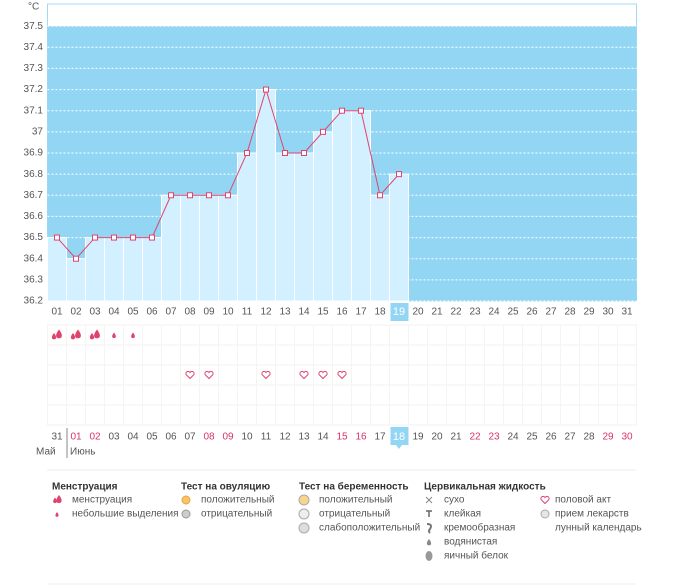  I want to click on x-tick-label: 14, so click(304, 312).